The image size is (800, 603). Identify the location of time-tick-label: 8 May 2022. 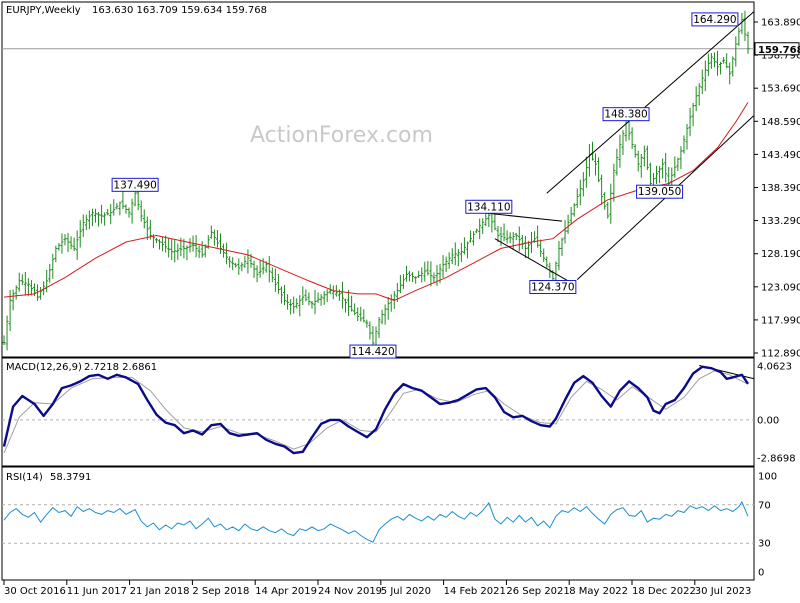
(598, 591).